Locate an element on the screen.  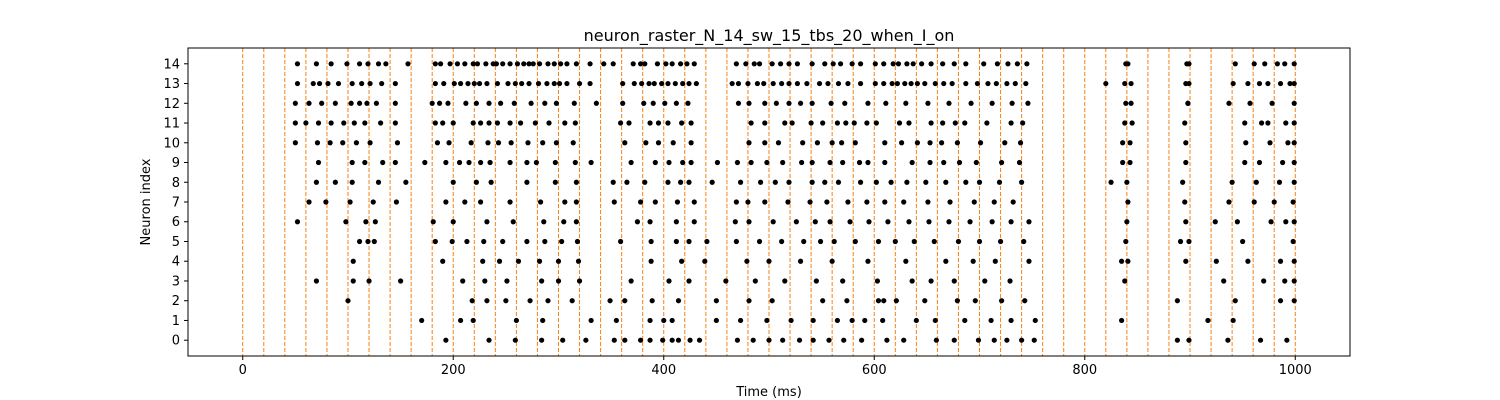
y-tick-label: 7 is located at coordinates (176, 203).